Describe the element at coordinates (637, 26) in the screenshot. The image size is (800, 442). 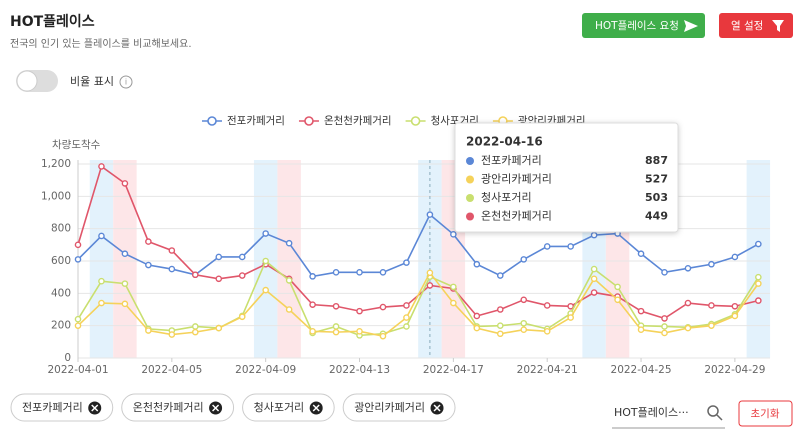
I see `request-label: HOT플레이스 요청` at that location.